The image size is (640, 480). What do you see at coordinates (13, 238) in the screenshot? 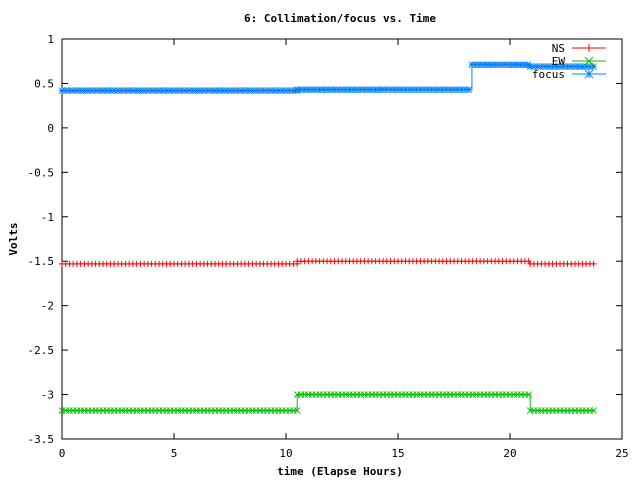
I see `y-axis-label: Volts` at bounding box center [13, 238].